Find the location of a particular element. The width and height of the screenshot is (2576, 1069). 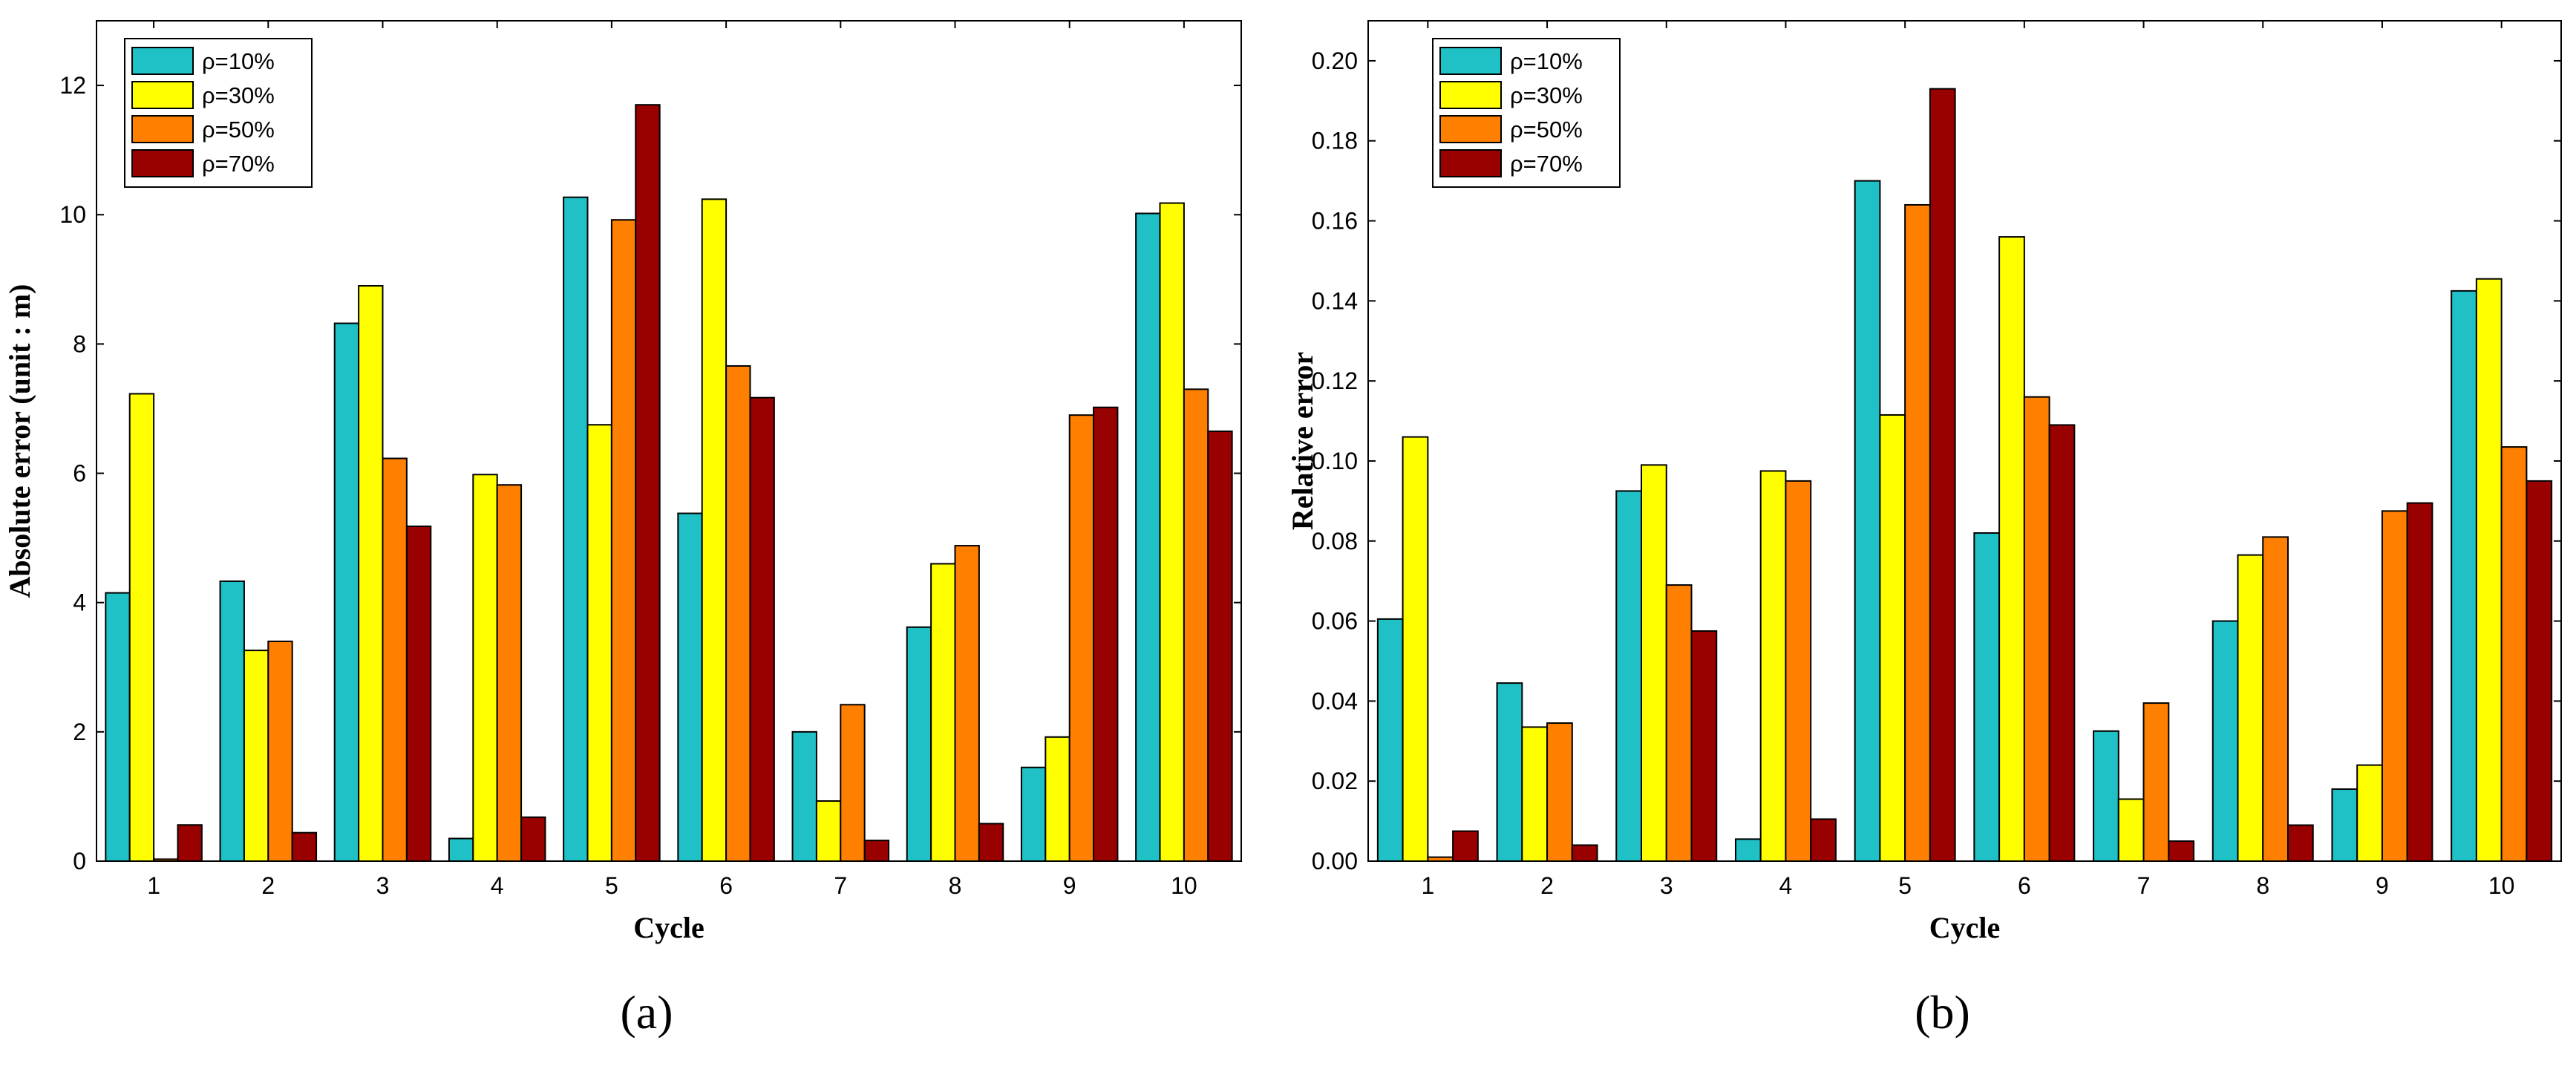

panel-label-letter: b is located at coordinates (1943, 1013).